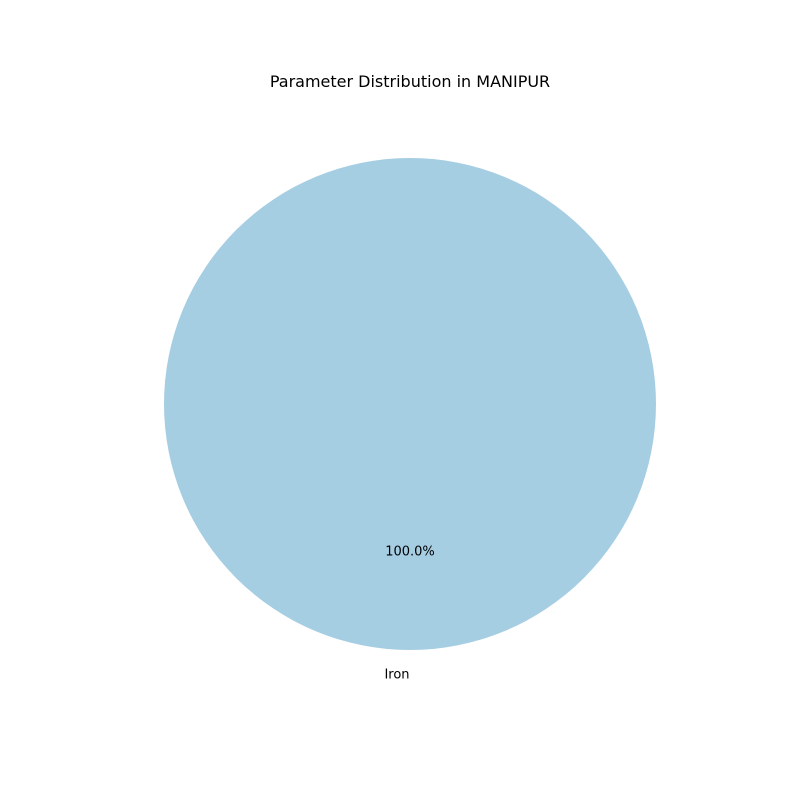 Image resolution: width=800 pixels, height=800 pixels. Describe the element at coordinates (410, 552) in the screenshot. I see `slice-percent-label: 100.0%` at that location.